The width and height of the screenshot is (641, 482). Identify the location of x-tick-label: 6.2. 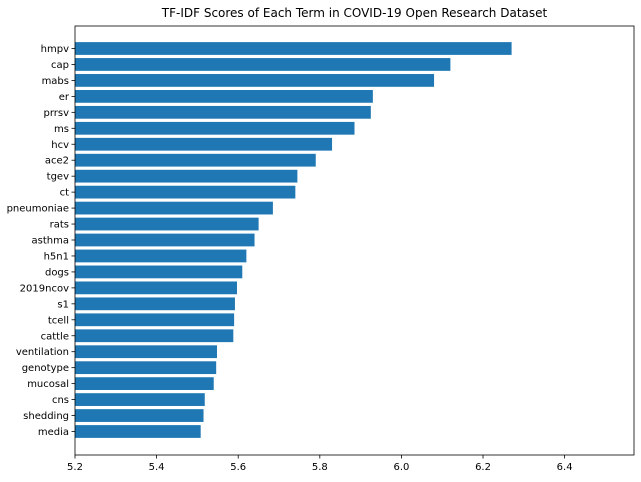
(483, 467).